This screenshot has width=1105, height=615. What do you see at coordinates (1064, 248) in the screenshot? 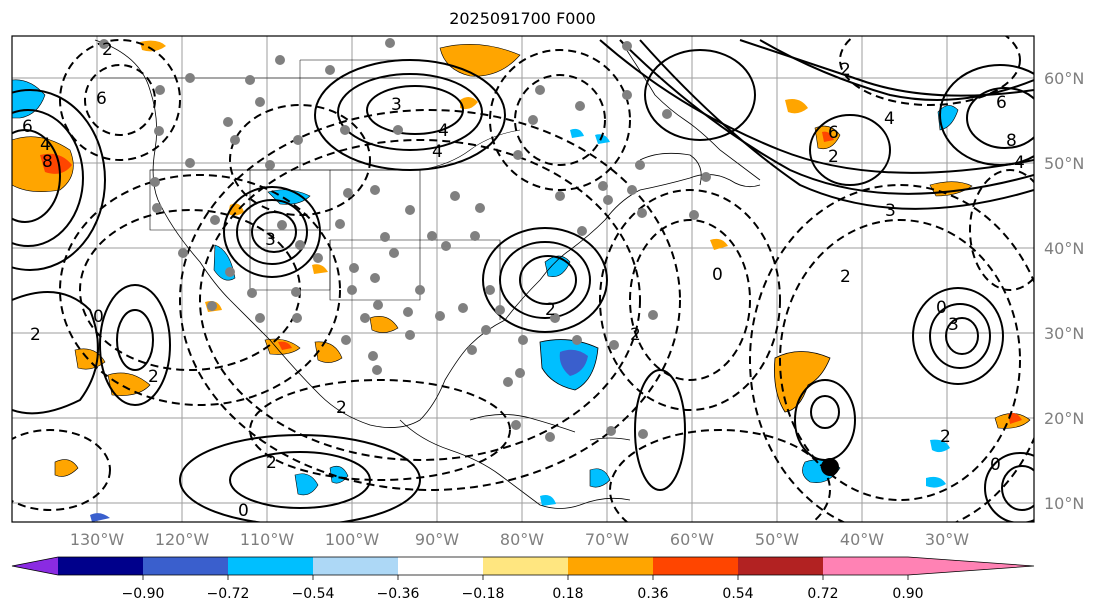
I see `lat-label-40: 40°N` at bounding box center [1064, 248].